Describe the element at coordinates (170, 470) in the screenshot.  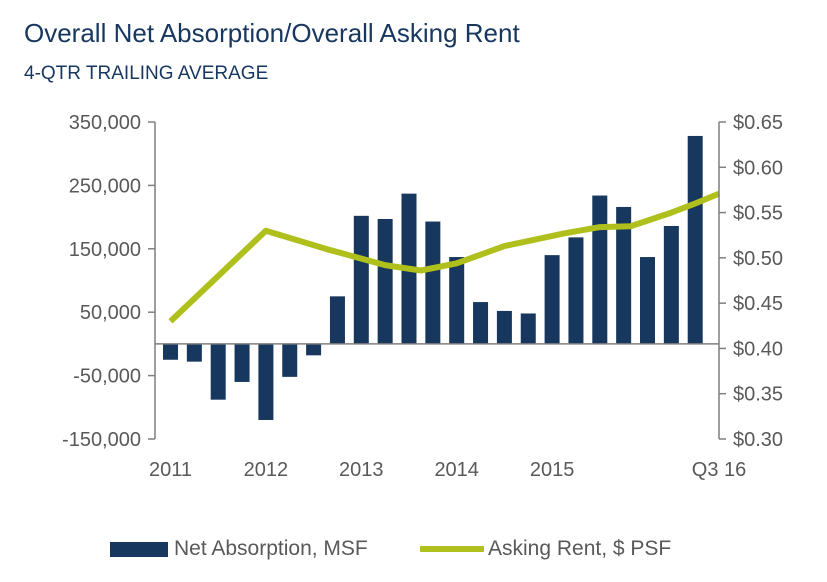
I see `x-tick-label: 2011` at that location.